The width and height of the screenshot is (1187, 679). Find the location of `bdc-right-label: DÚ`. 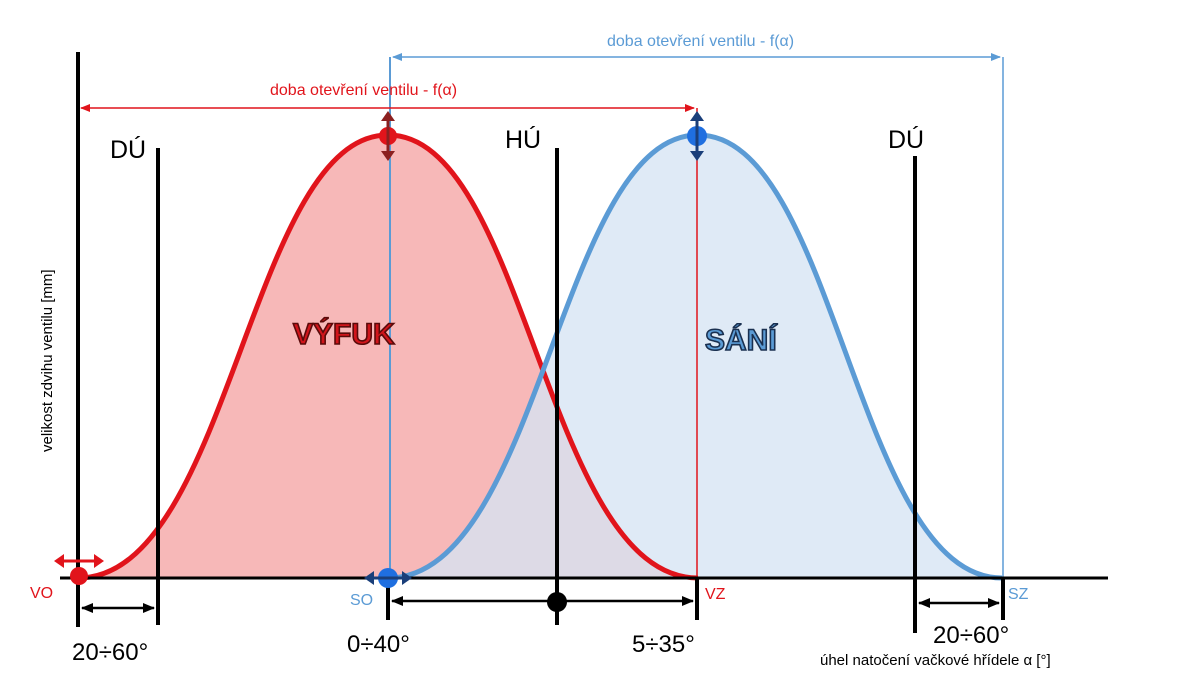

bdc-right-label: DÚ is located at coordinates (906, 139).